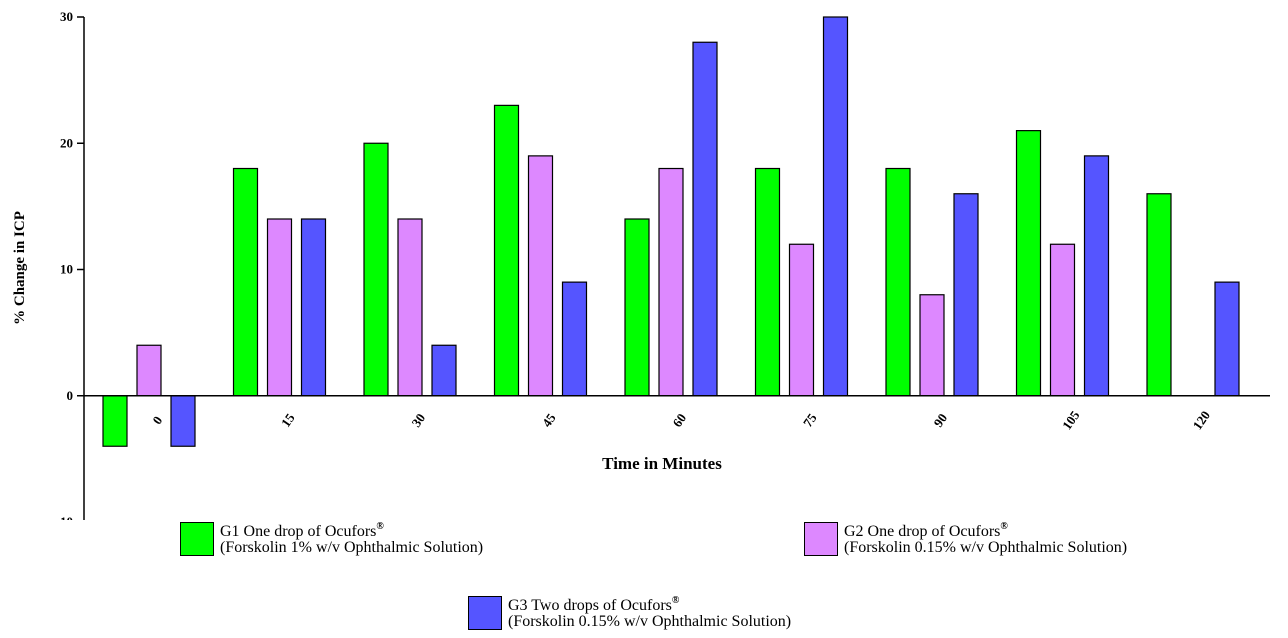 The height and width of the screenshot is (638, 1288). I want to click on bar-g2-t105, so click(1062, 320).